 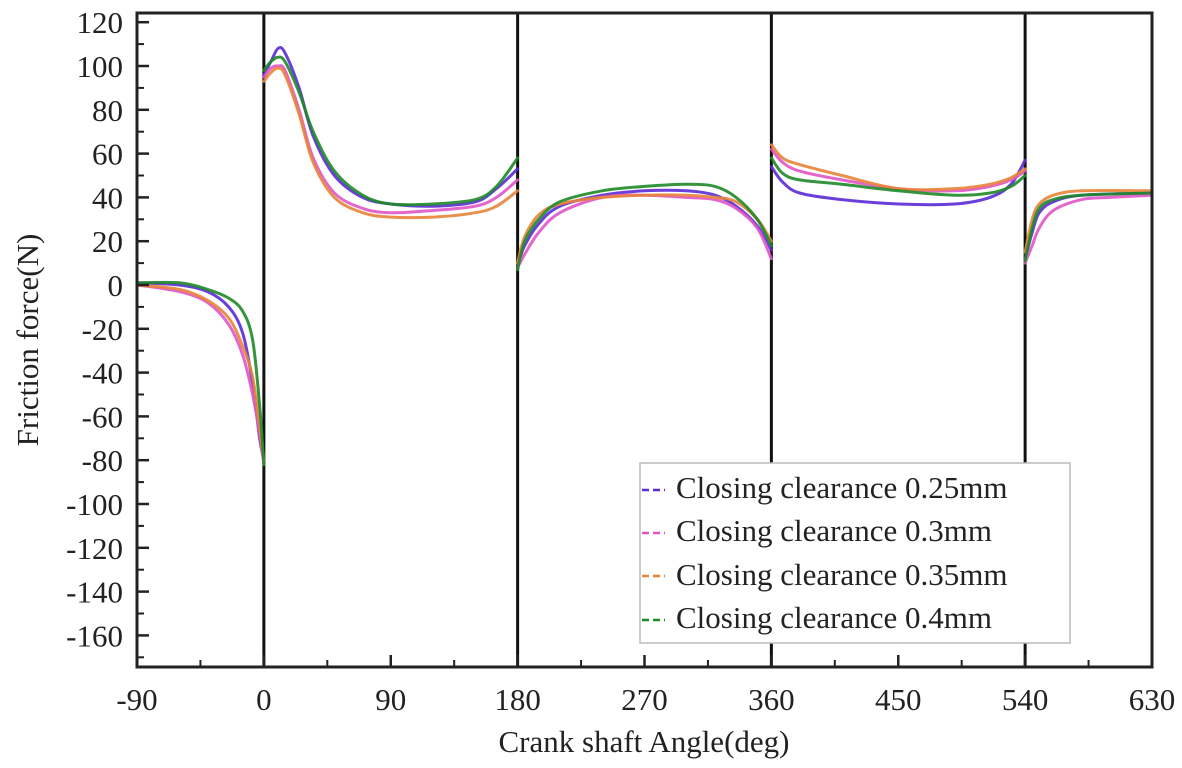 I want to click on x-tick-label: 630, so click(x=1152, y=699).